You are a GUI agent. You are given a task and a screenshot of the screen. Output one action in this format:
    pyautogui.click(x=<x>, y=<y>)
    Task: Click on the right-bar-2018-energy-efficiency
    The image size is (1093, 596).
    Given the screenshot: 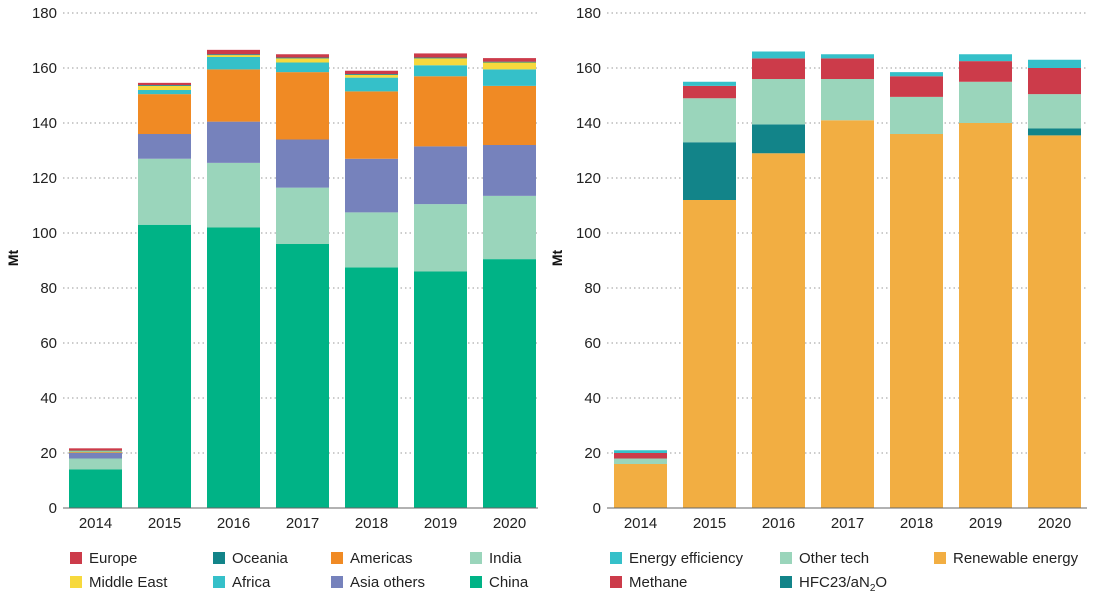 What is the action you would take?
    pyautogui.click(x=916, y=74)
    